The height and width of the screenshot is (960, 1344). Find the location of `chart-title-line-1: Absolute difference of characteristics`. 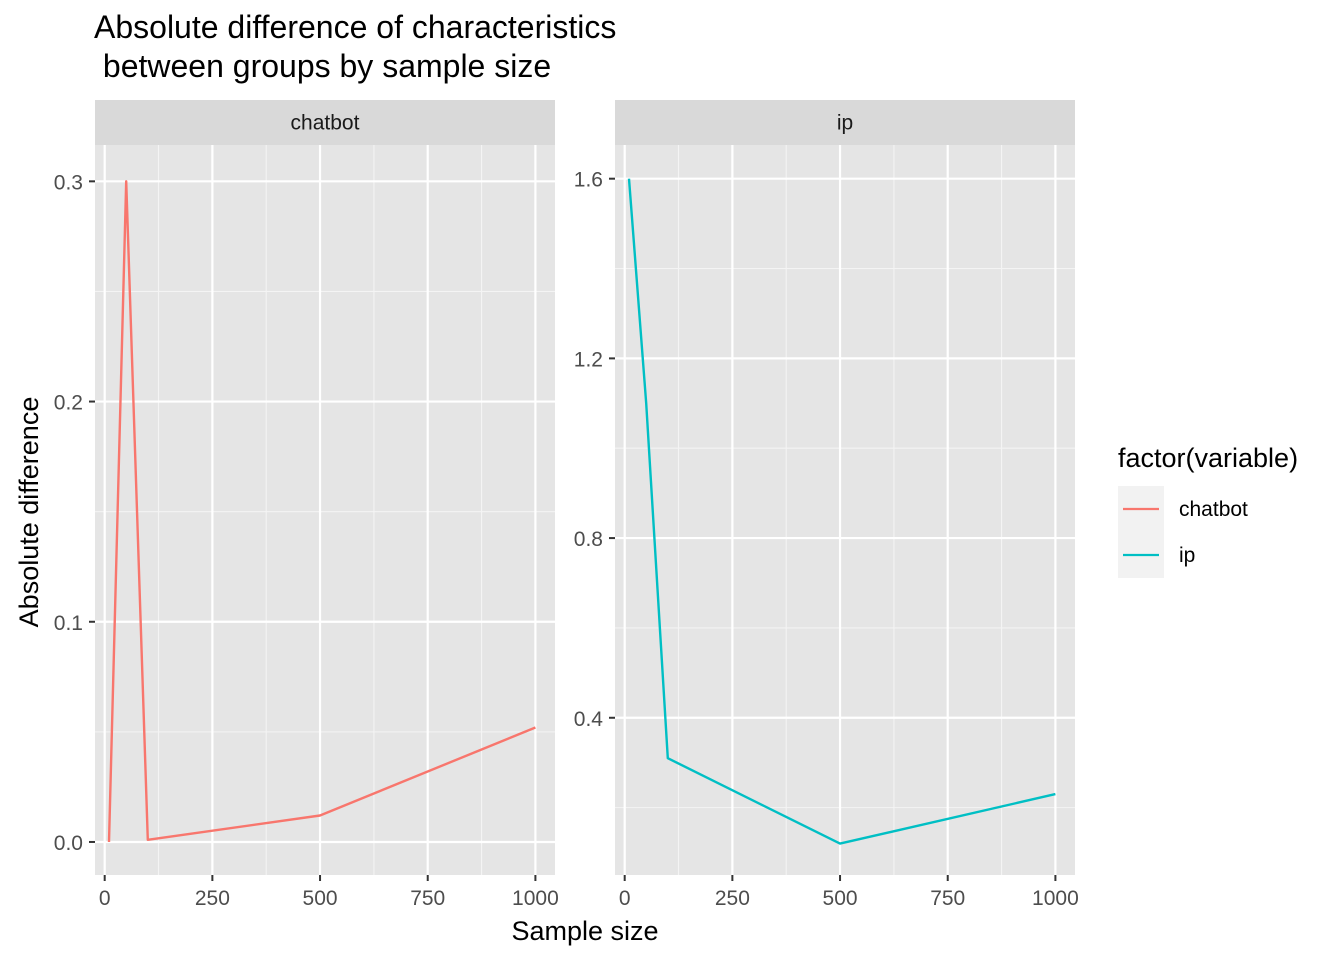

chart-title-line-1: Absolute difference of characteristics is located at coordinates (355, 27).